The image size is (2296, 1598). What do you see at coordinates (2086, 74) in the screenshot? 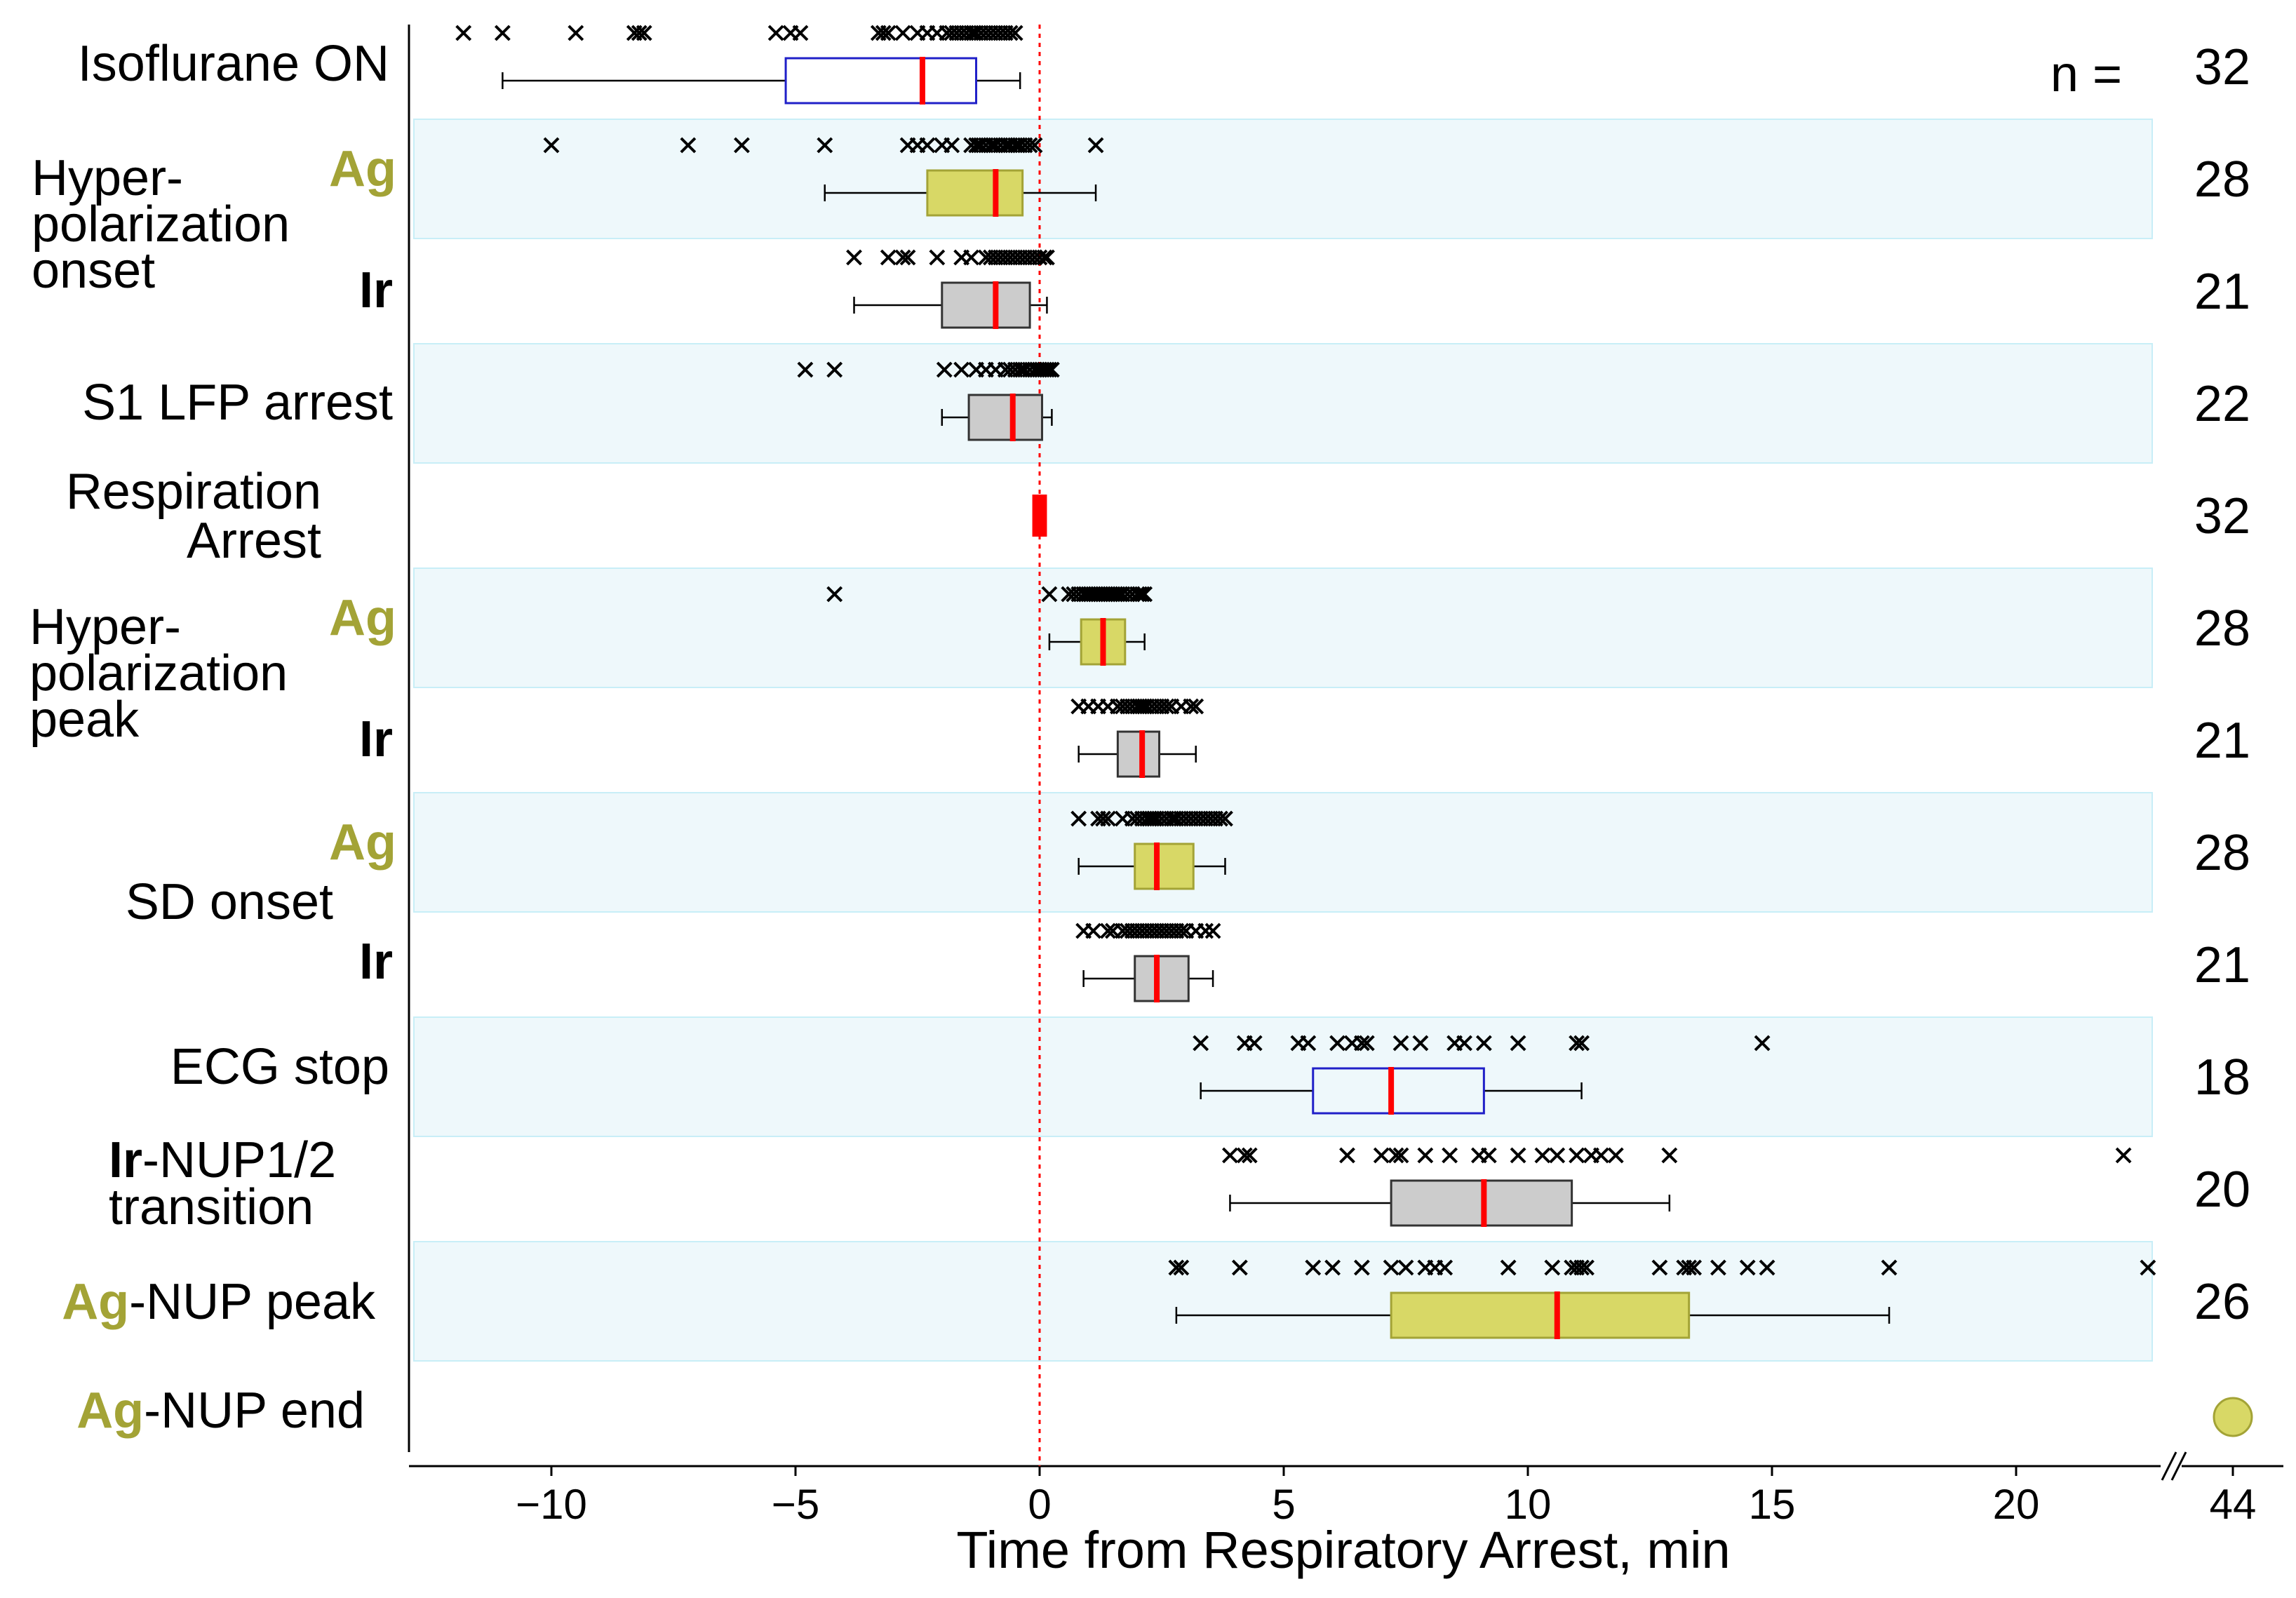
I see `n-header: n =` at bounding box center [2086, 74].